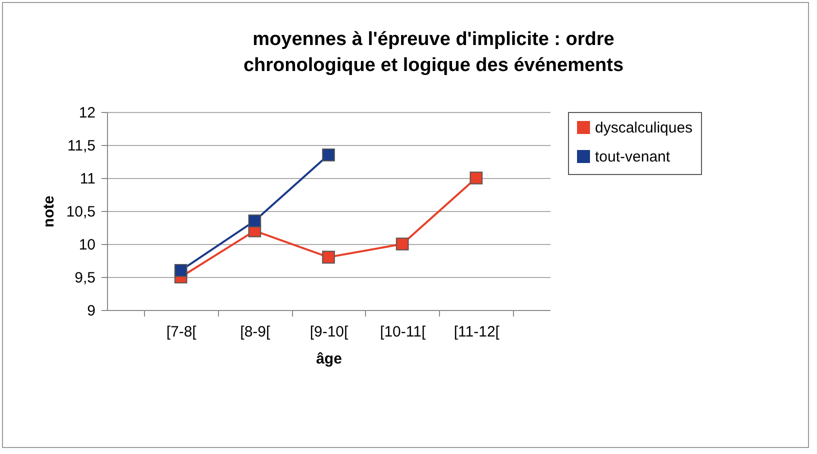 The image size is (817, 454). I want to click on chart-title: moyennes à l'épreuve d'implicite : ordre chronologique et logique des événements, so click(433, 52).